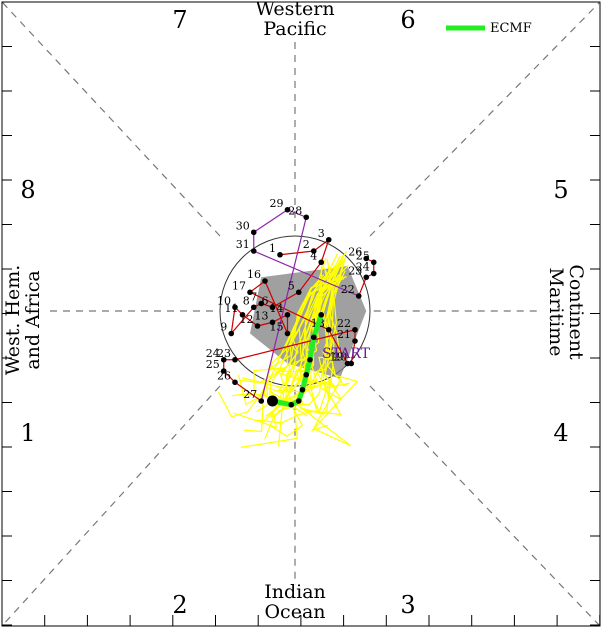 This screenshot has height=640, width=615. What do you see at coordinates (485, 506) in the screenshot?
I see `diagonal-lower-right` at bounding box center [485, 506].